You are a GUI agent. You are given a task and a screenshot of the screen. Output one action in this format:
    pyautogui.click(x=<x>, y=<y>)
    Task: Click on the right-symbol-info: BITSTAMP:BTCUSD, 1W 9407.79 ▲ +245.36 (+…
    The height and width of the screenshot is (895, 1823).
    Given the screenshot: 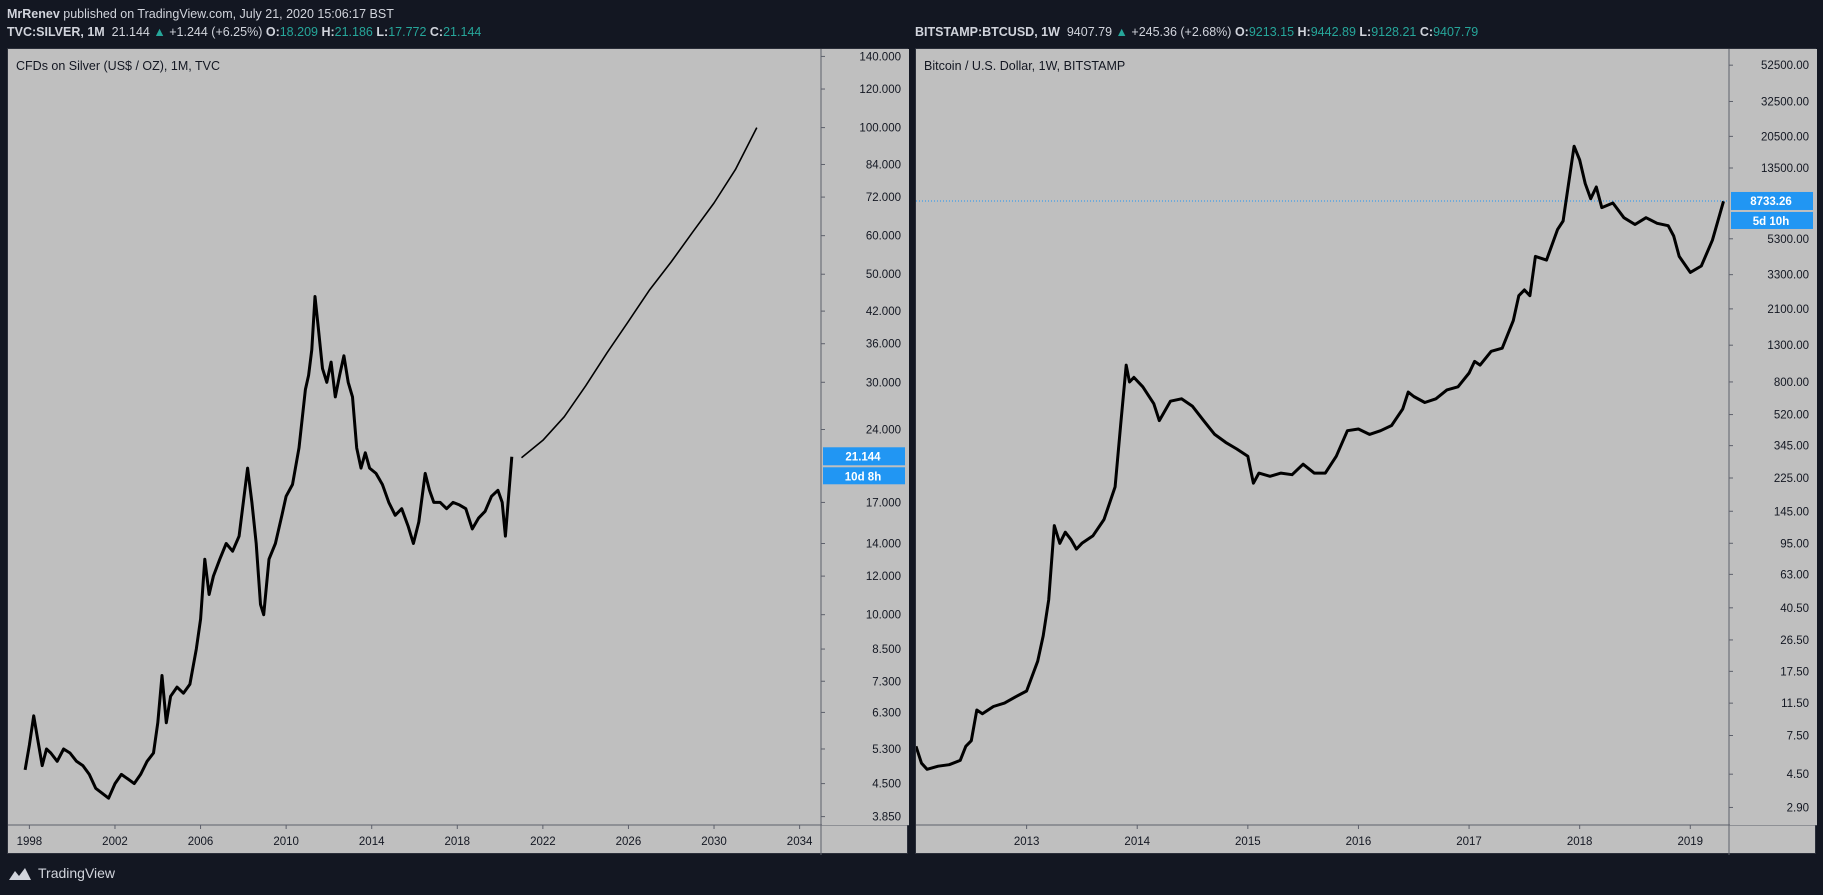 What is the action you would take?
    pyautogui.click(x=1196, y=32)
    